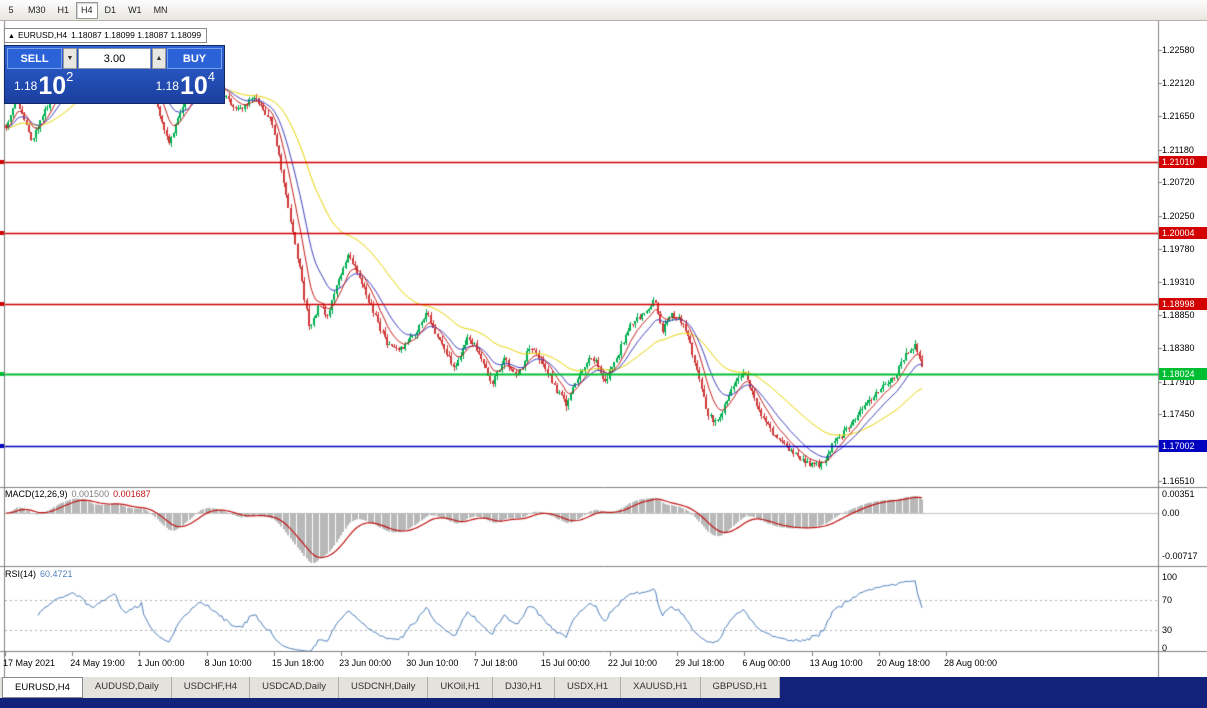 The width and height of the screenshot is (1207, 708). Describe the element at coordinates (87, 10) in the screenshot. I see `timeframe-button-h4: H4` at that location.